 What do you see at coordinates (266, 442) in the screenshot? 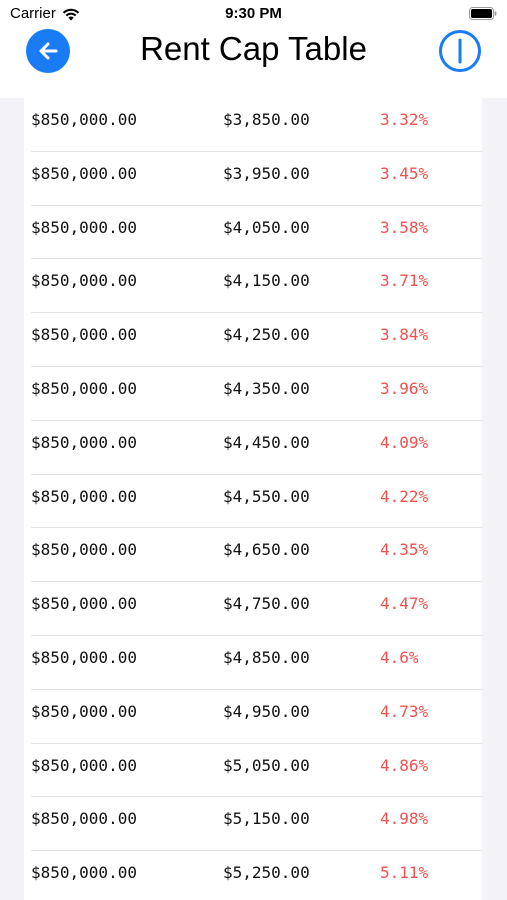
I see `monthly-rent-cell: $4,450.00` at bounding box center [266, 442].